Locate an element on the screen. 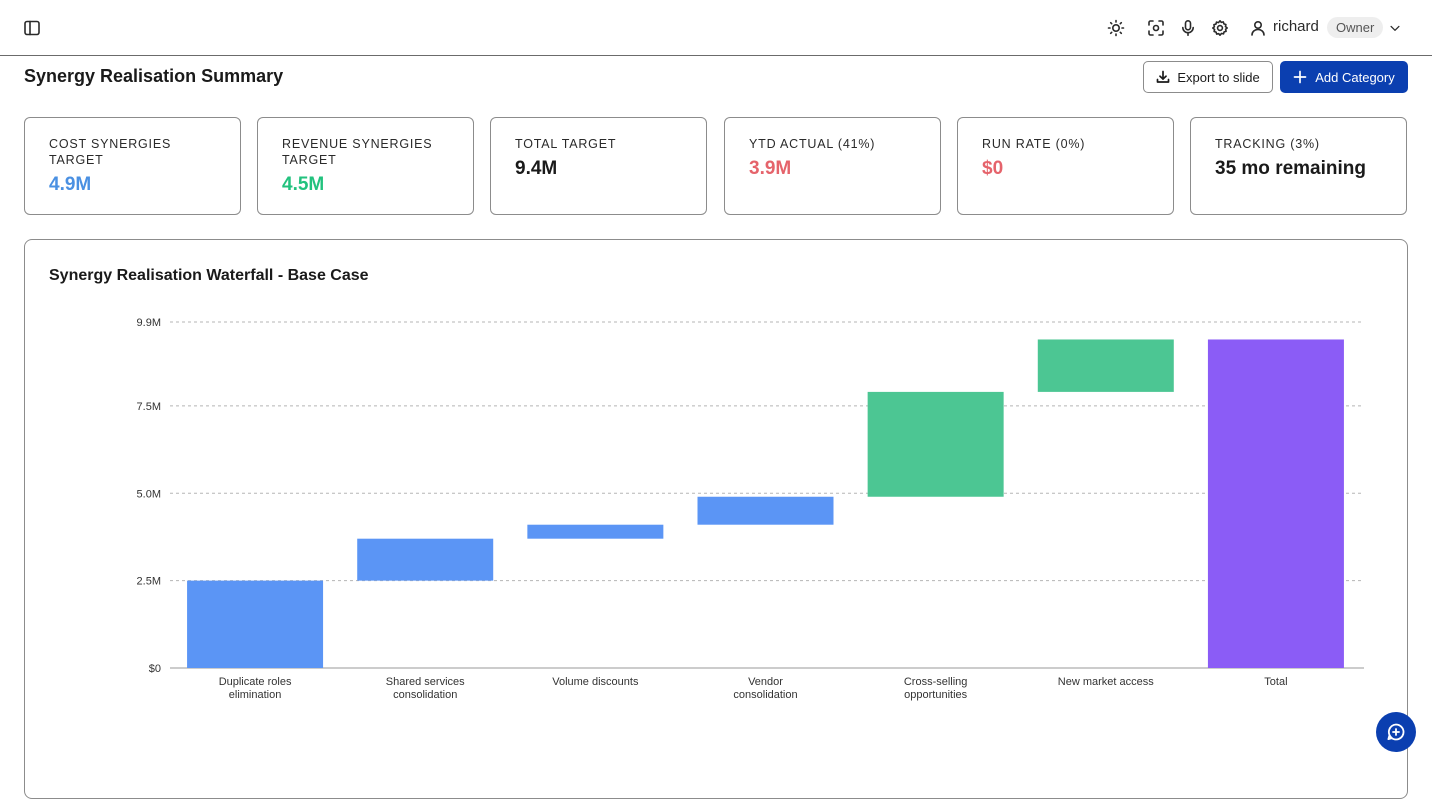  kpi-label: YTD ACTUAL (41%) is located at coordinates (812, 144).